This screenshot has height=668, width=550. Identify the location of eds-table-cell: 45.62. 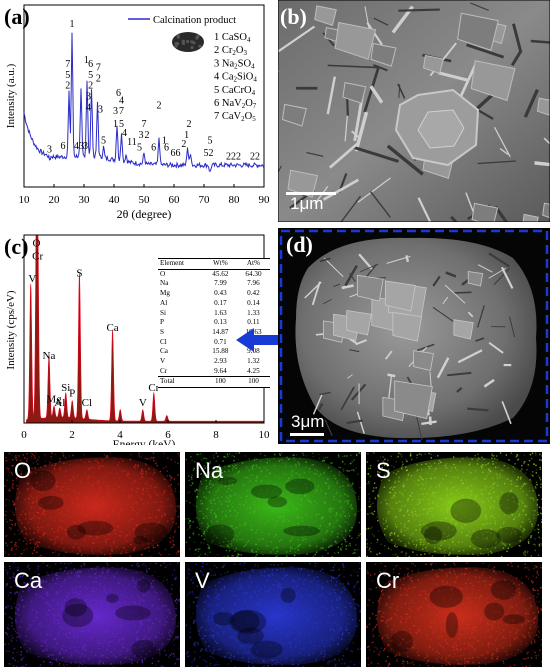
(220, 273).